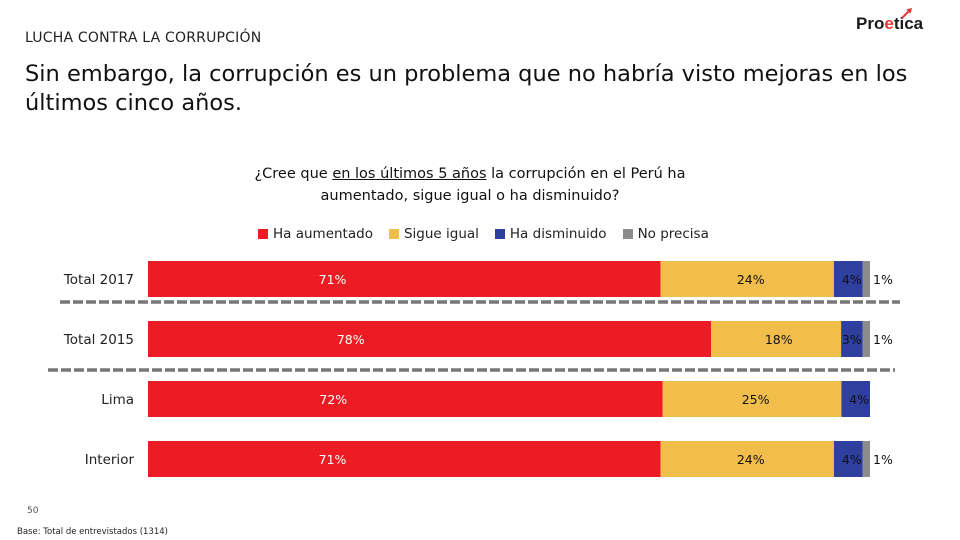 The width and height of the screenshot is (960, 540). Describe the element at coordinates (756, 399) in the screenshot. I see `data-label-igual: 25%` at that location.